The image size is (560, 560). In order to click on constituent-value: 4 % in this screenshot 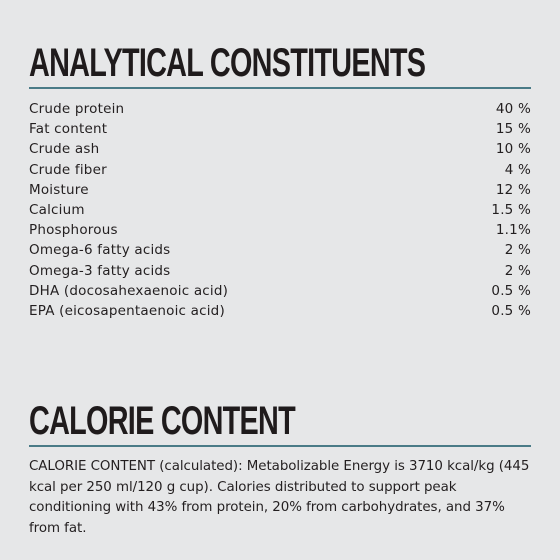, I will do `click(517, 169)`.